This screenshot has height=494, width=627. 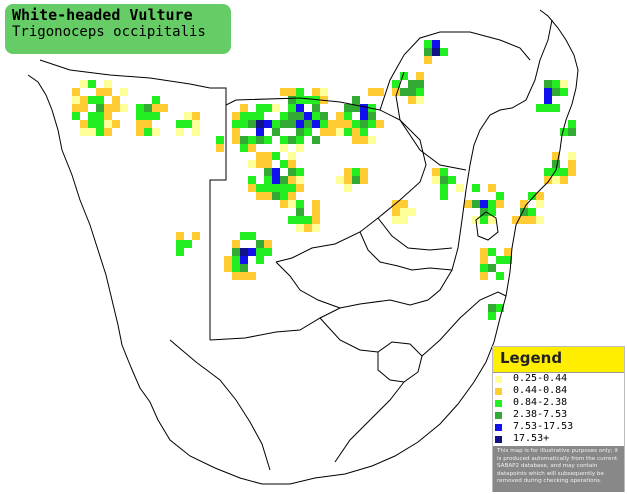 I want to click on border-zambia, so click(x=400, y=96).